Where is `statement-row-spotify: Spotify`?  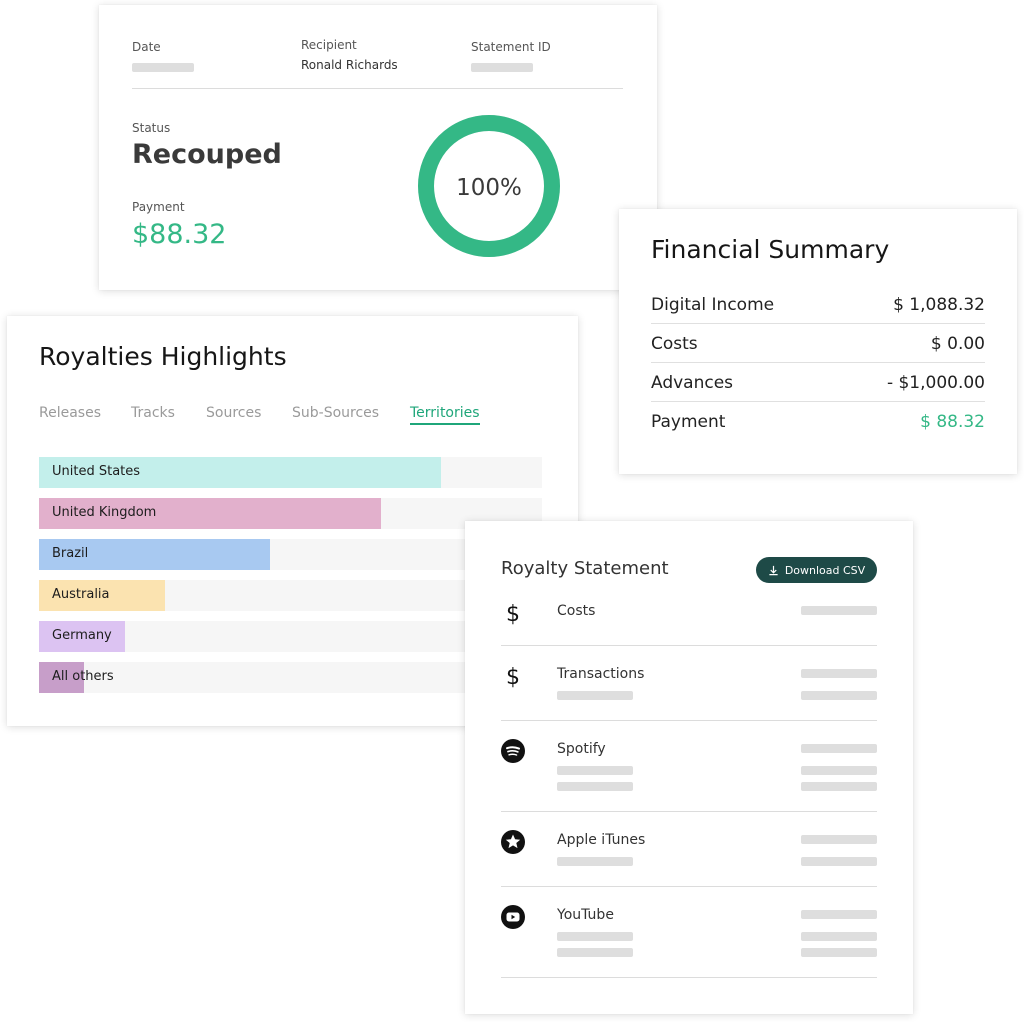
statement-row-spotify: Spotify is located at coordinates (689, 774).